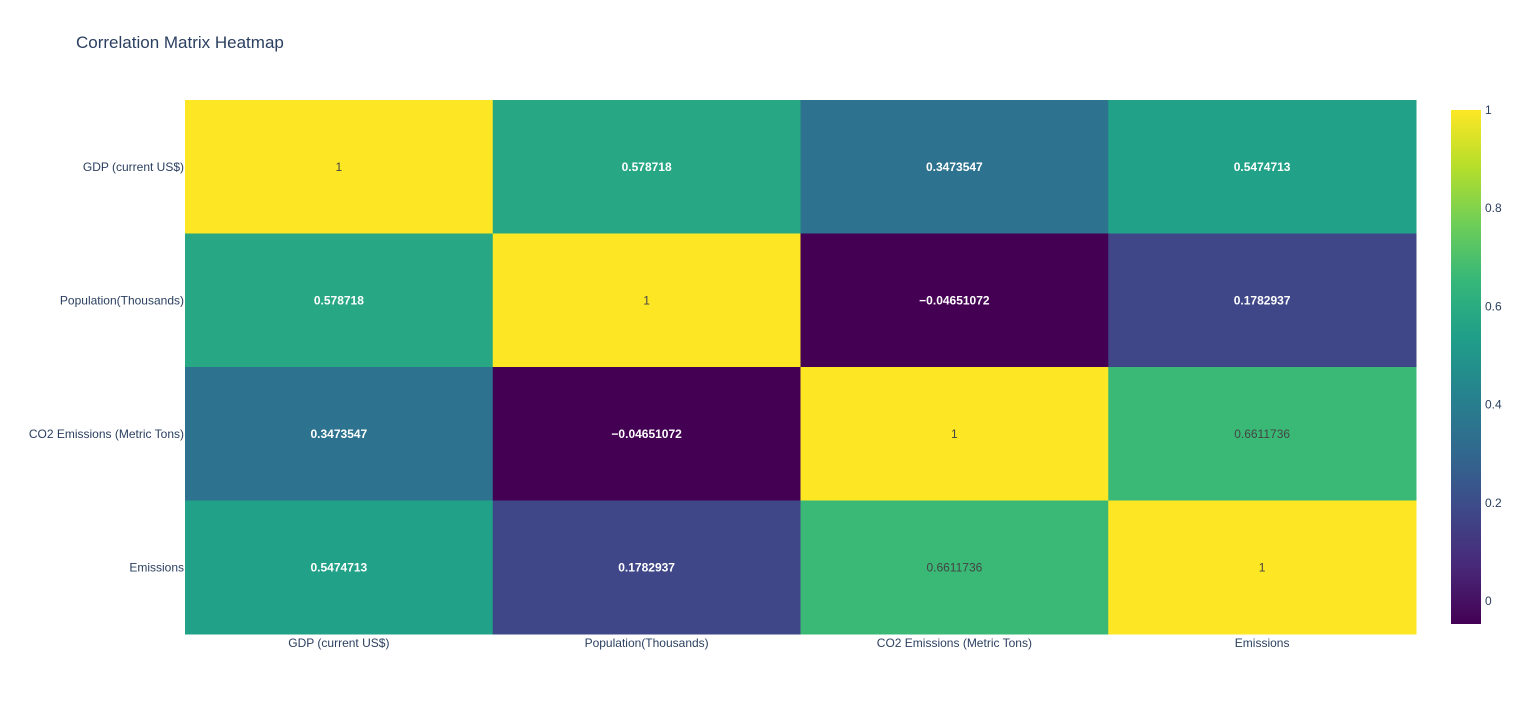 This screenshot has width=1520, height=713. I want to click on heatmap-cell-r1-c2, so click(954, 300).